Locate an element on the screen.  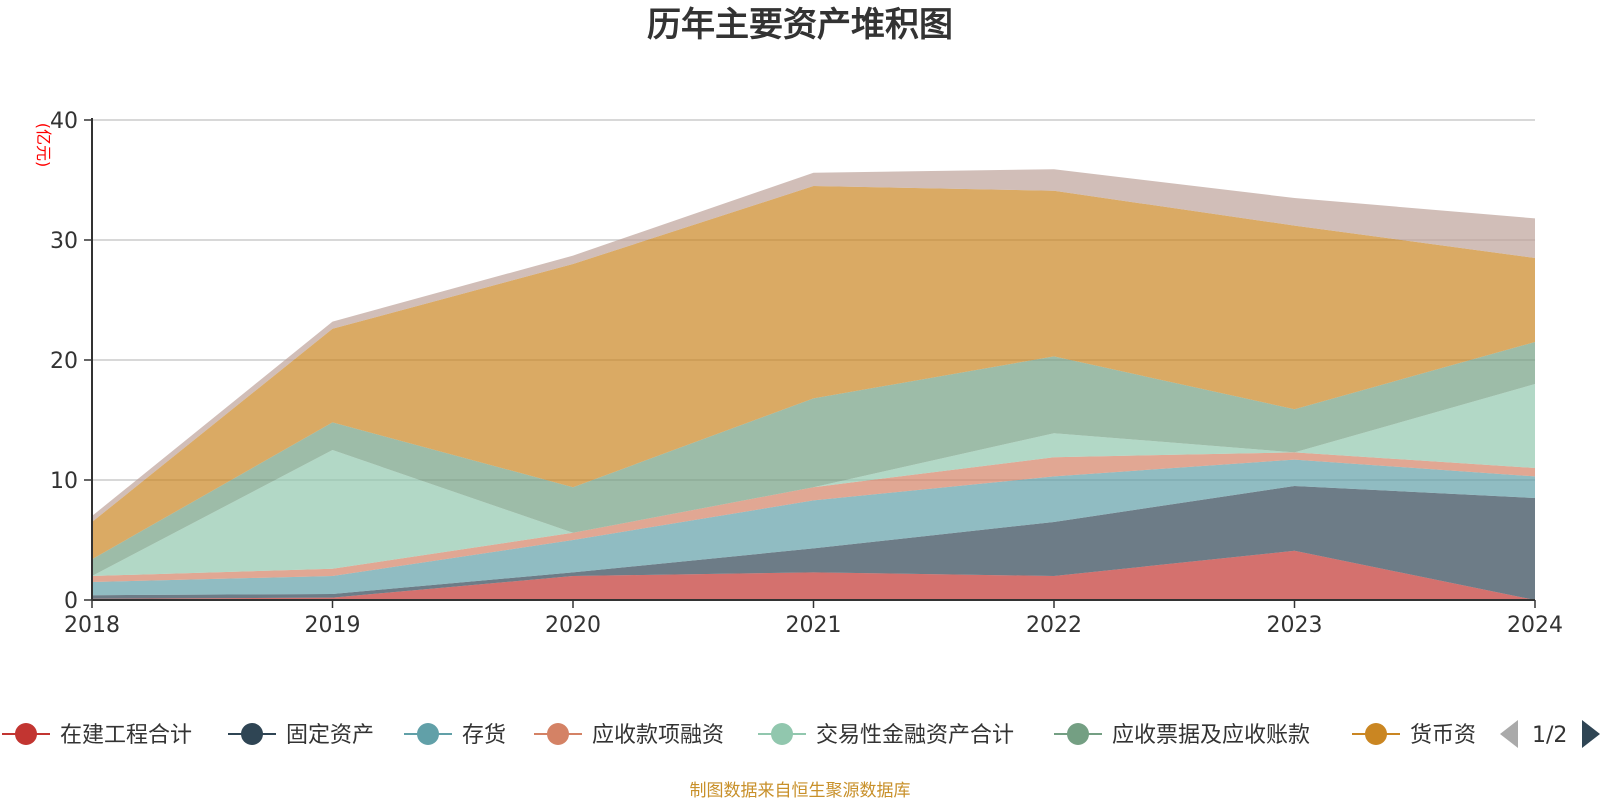
legend-pager: 1/2 is located at coordinates (1550, 734).